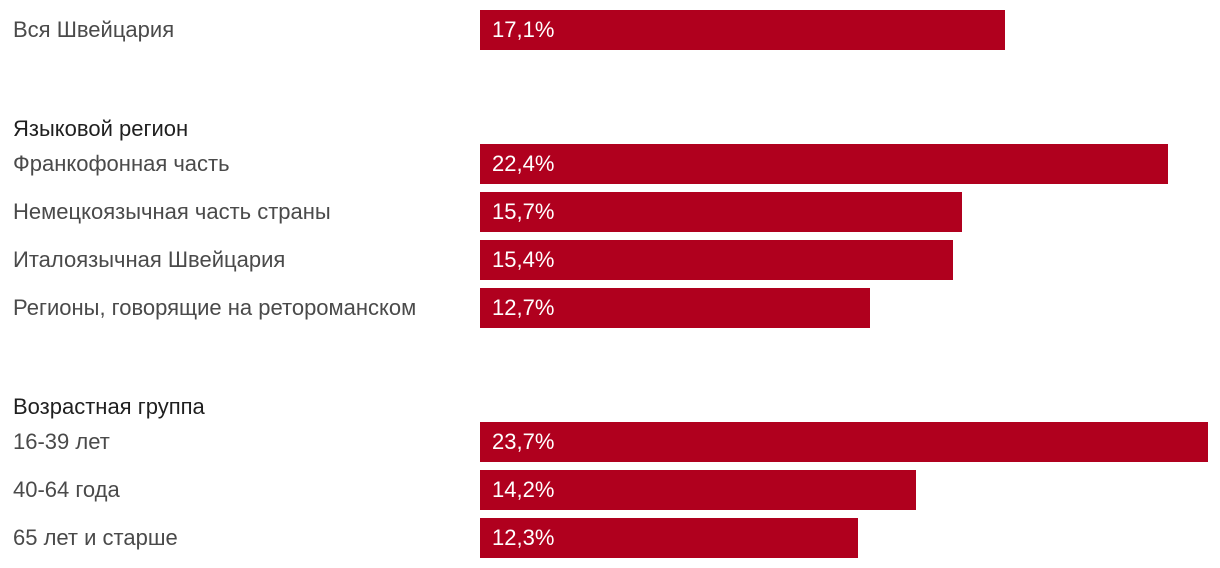 Image resolution: width=1220 pixels, height=568 pixels. What do you see at coordinates (121, 163) in the screenshot?
I see `category-label: Франкофонная часть` at bounding box center [121, 163].